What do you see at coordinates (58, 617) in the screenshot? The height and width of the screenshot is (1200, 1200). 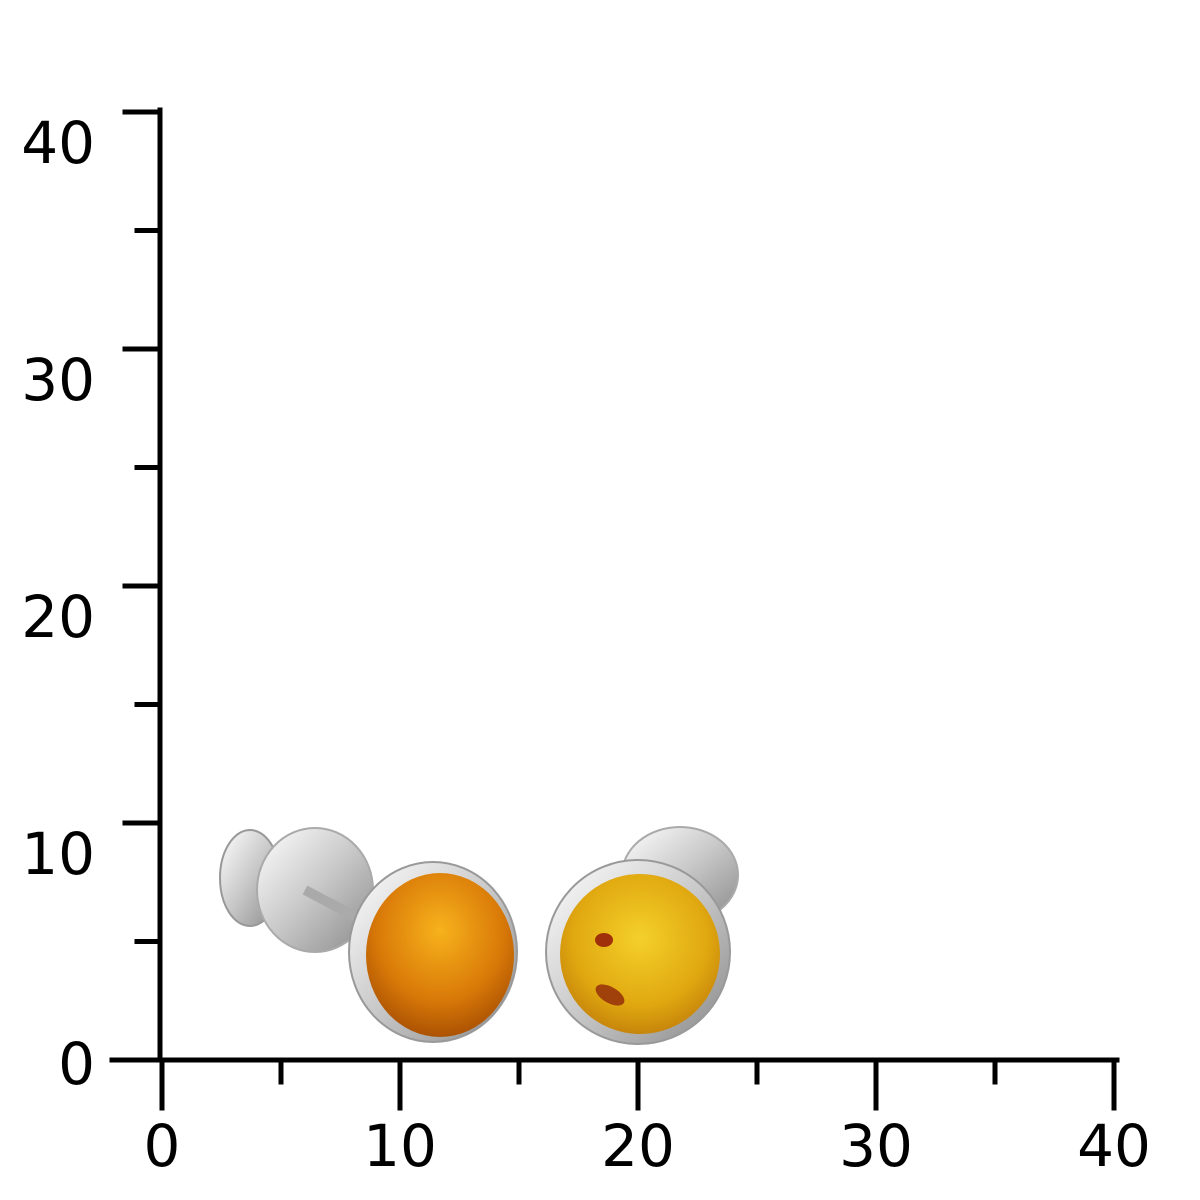 I see `y-label: 20` at bounding box center [58, 617].